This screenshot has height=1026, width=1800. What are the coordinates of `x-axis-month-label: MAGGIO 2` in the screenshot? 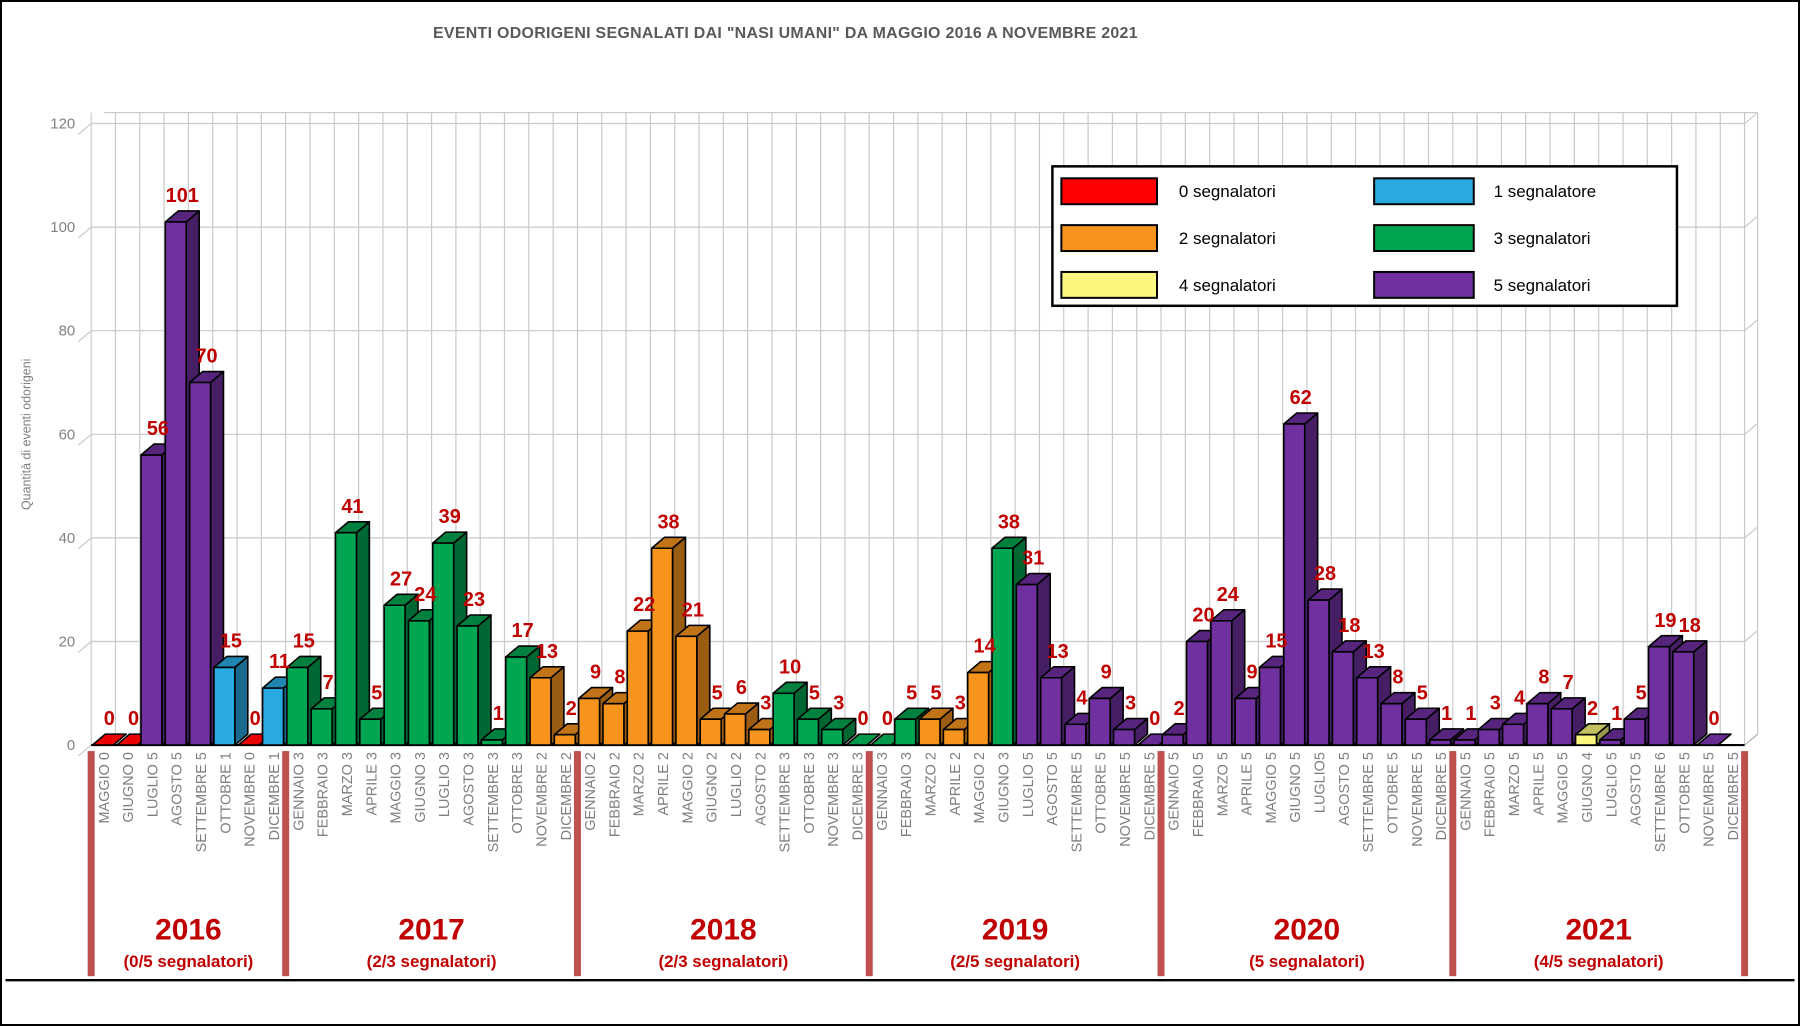 It's located at (688, 787).